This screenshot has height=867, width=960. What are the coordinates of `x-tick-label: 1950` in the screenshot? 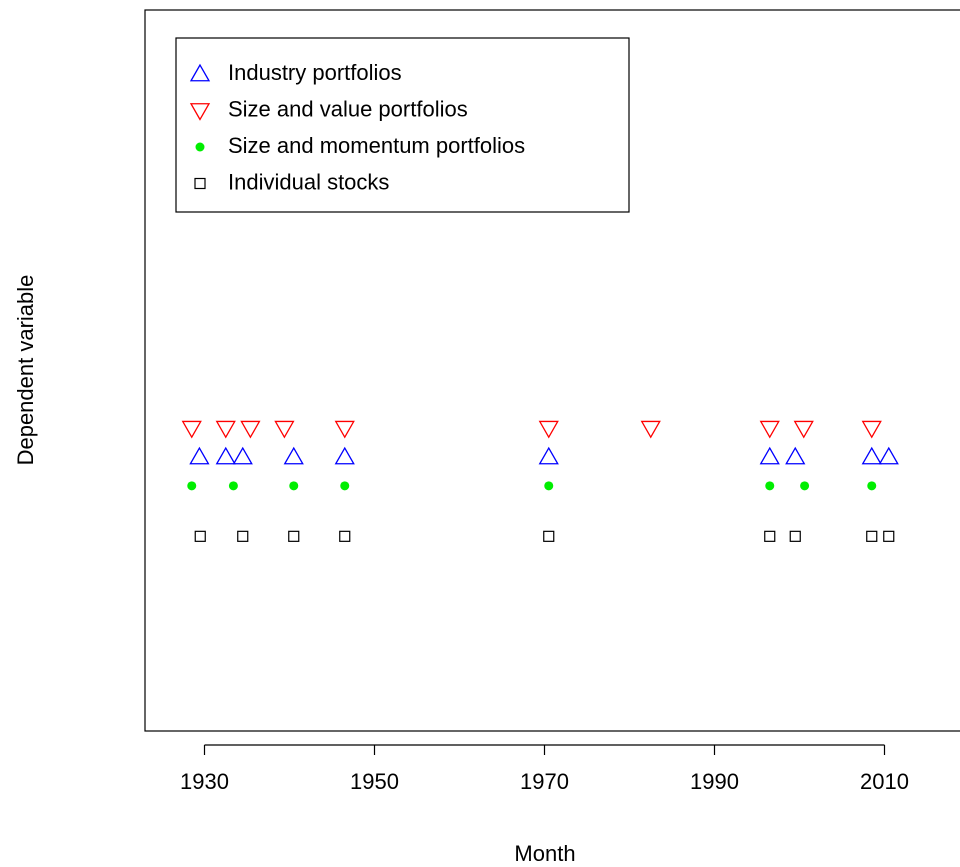 It's located at (374, 781).